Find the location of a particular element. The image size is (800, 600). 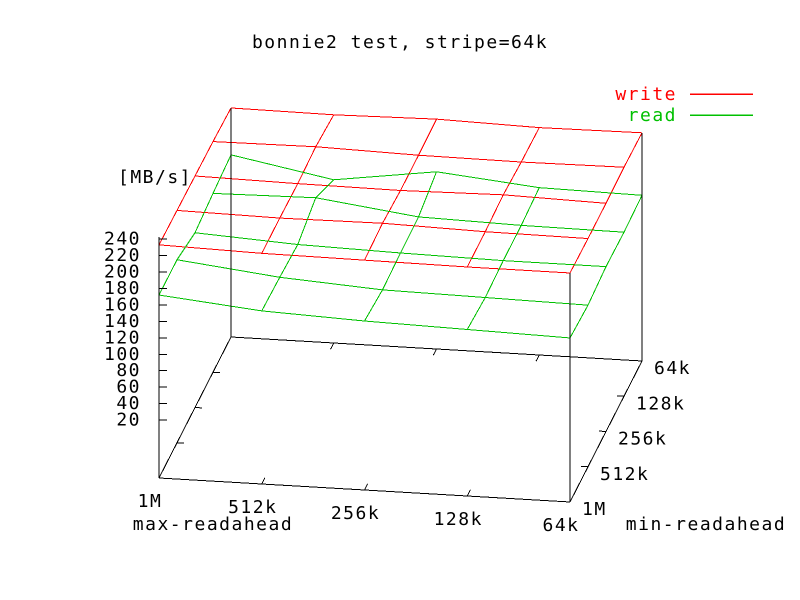

x-tick-label: 128k is located at coordinates (458, 519).